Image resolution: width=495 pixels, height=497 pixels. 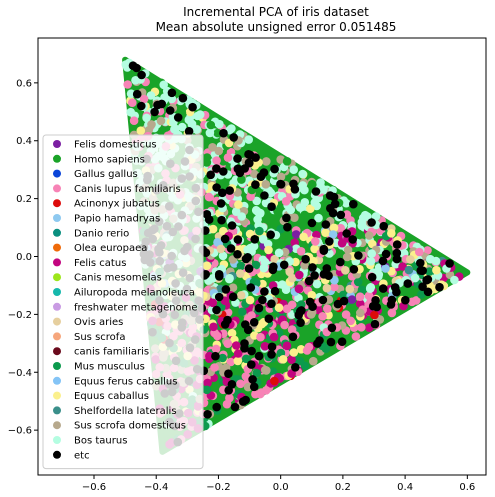 What do you see at coordinates (115, 145) in the screenshot?
I see `legend-label: Felis domesticus` at bounding box center [115, 145].